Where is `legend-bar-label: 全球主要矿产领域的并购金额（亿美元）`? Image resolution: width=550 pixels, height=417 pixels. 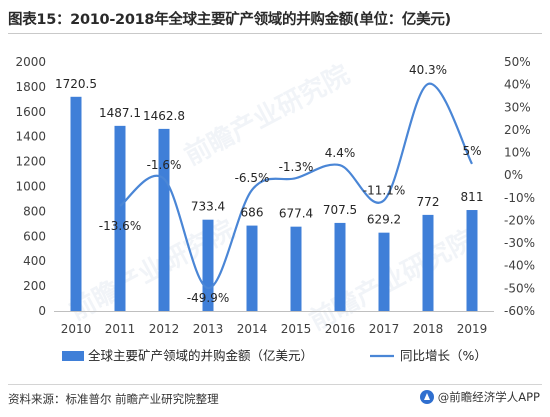 legend-bar-label: 全球主要矿产领域的并购金额（亿美元） is located at coordinates (200, 355).